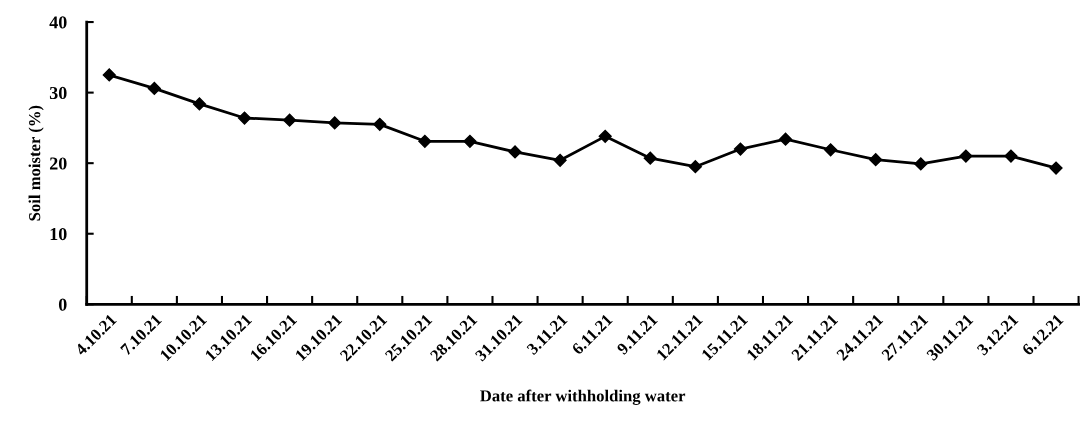  Describe the element at coordinates (58, 163) in the screenshot. I see `y-tick-label: 20` at that location.